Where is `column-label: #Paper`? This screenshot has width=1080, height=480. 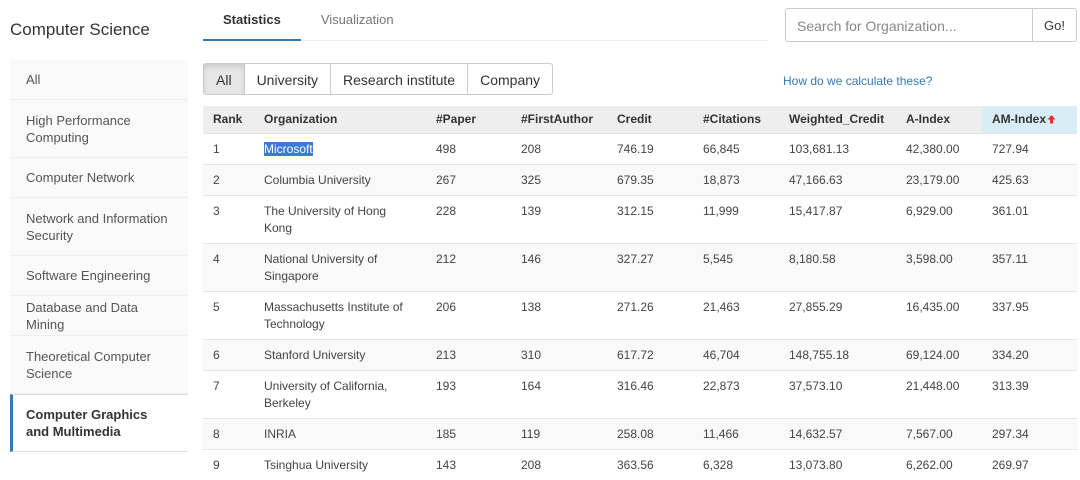 column-label: #Paper is located at coordinates (456, 119).